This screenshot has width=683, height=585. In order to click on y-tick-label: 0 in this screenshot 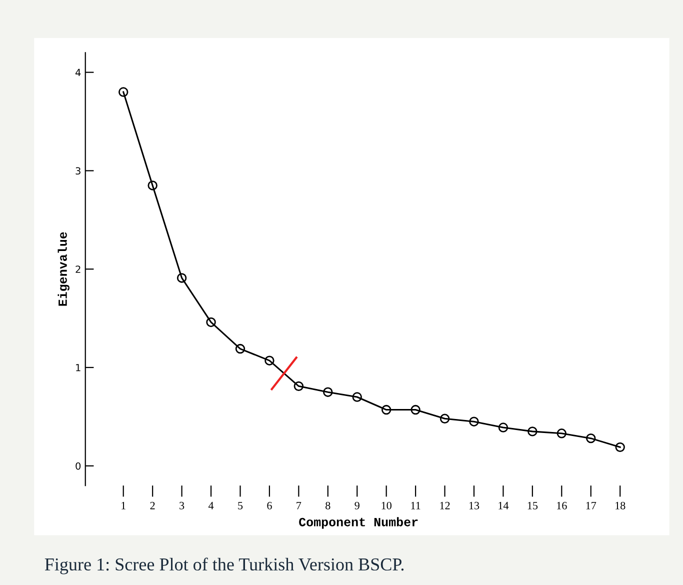, I will do `click(78, 466)`.